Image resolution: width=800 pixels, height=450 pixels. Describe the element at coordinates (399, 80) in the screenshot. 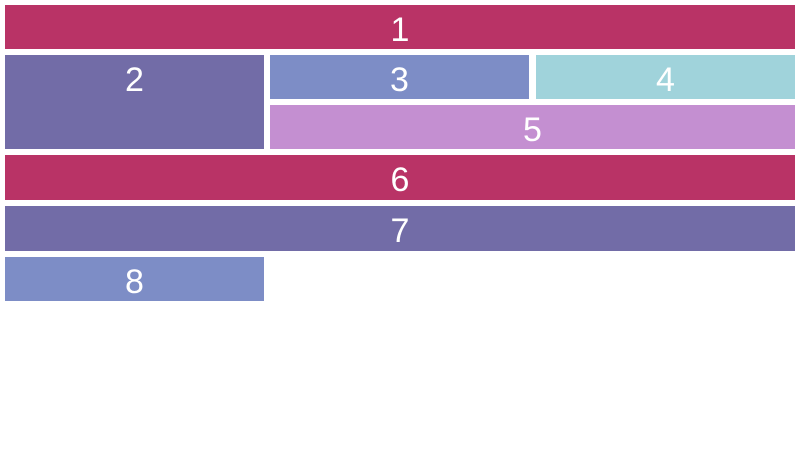

I see `box-3-label: 3` at that location.